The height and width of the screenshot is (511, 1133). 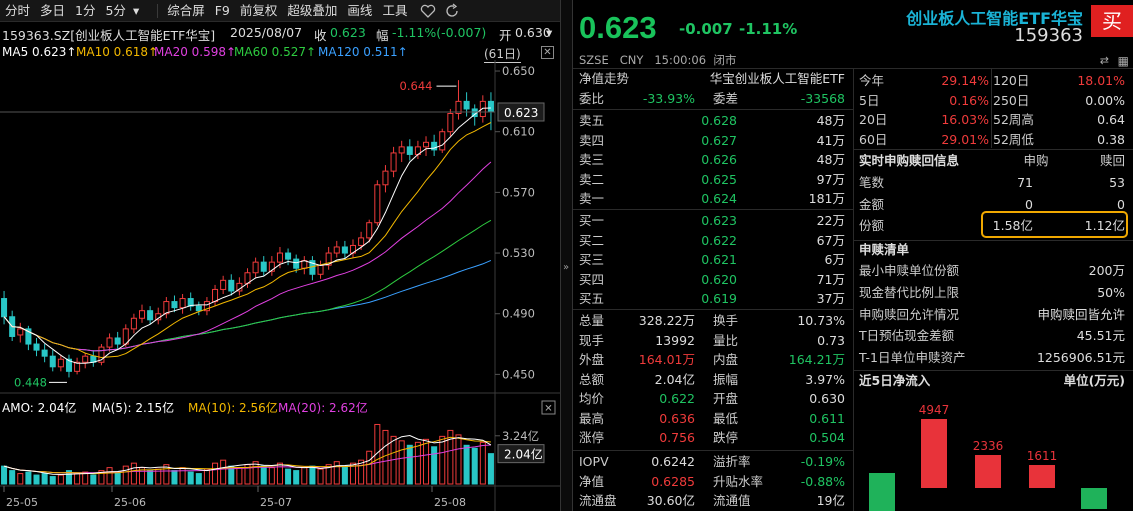 What do you see at coordinates (830, 179) in the screenshot?
I see `ask-volume: 97万` at bounding box center [830, 179].